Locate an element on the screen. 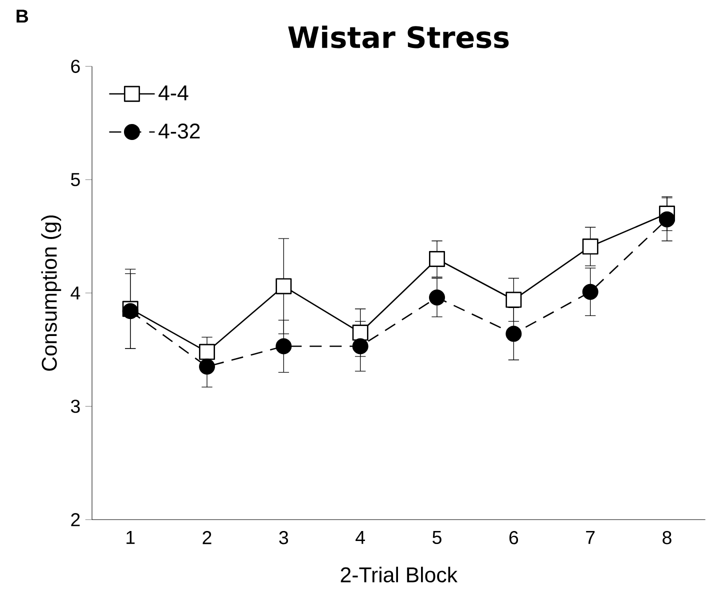  legend-label: 4-32 is located at coordinates (179, 131).